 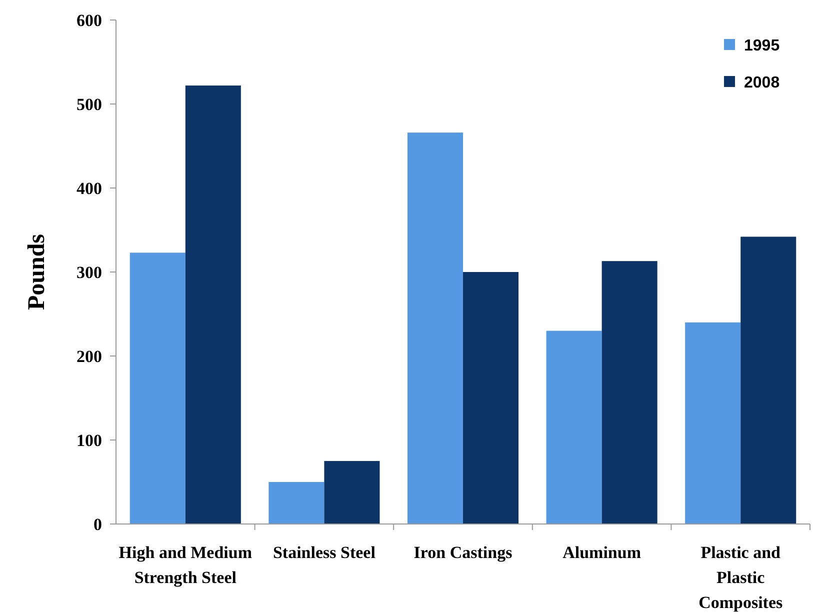 I want to click on x-tick-label: High and Medium Strength Steel, so click(x=185, y=565).